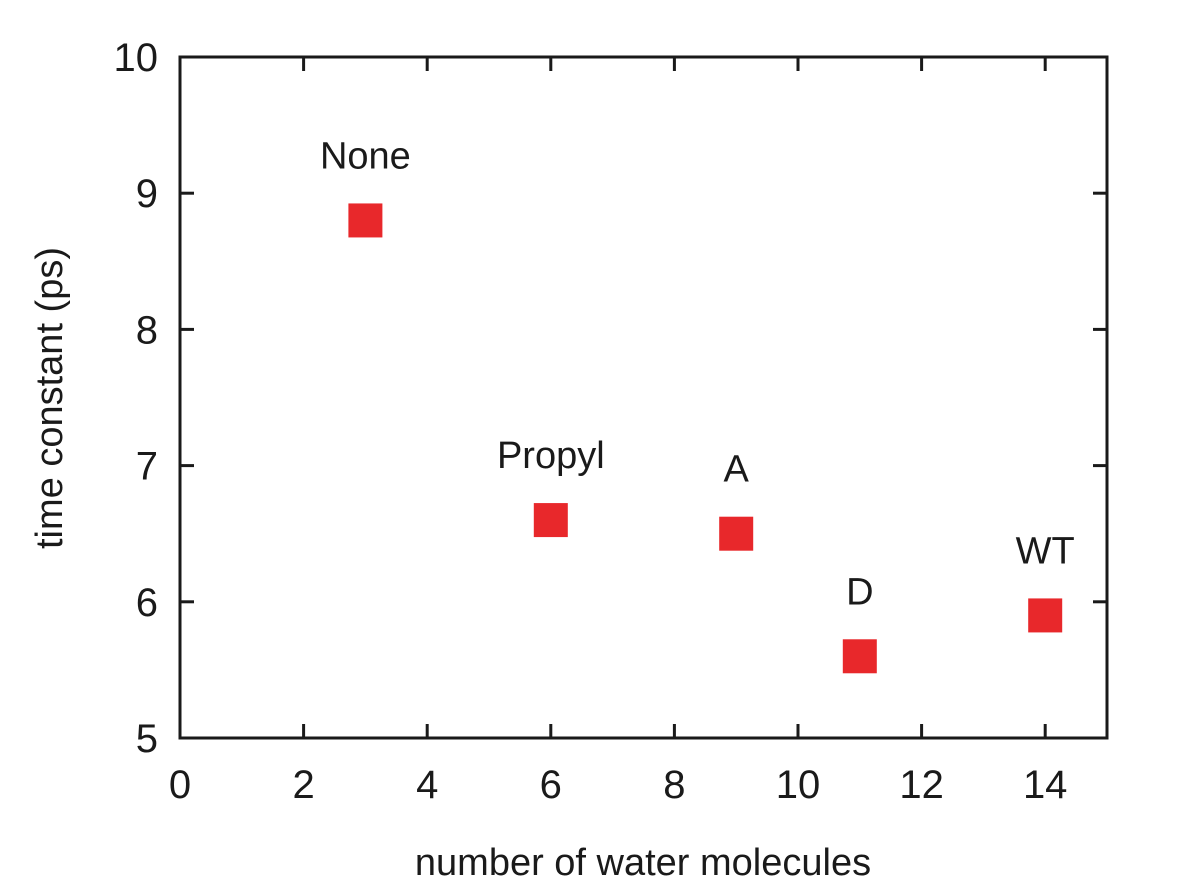  What do you see at coordinates (136, 398) in the screenshot?
I see `y-axis-tick-labels: 5 6 7 8 9 10` at bounding box center [136, 398].